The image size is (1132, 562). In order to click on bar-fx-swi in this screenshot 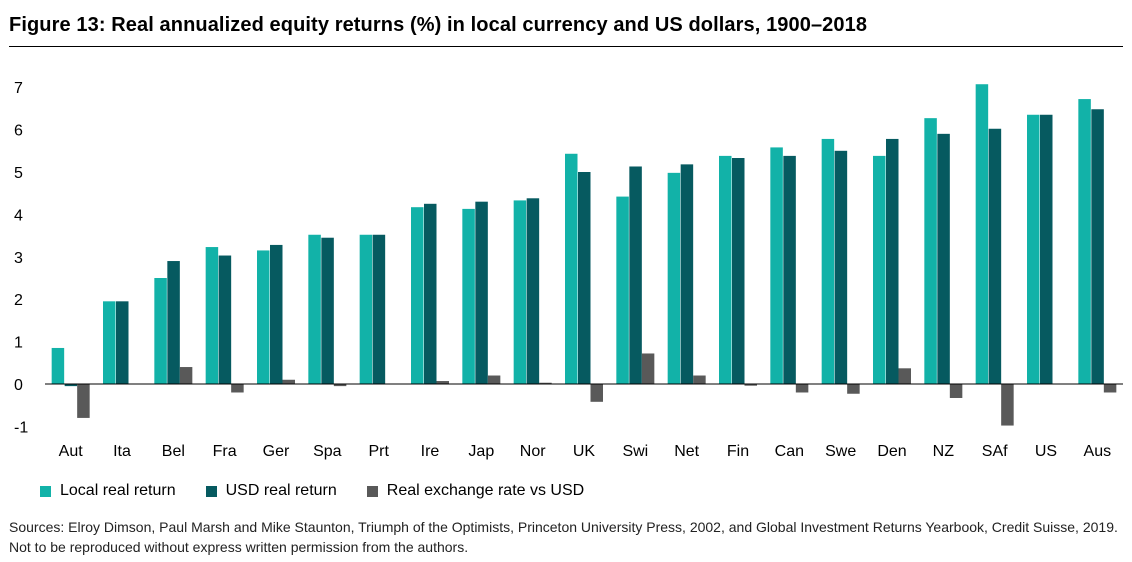, I will do `click(648, 368)`.